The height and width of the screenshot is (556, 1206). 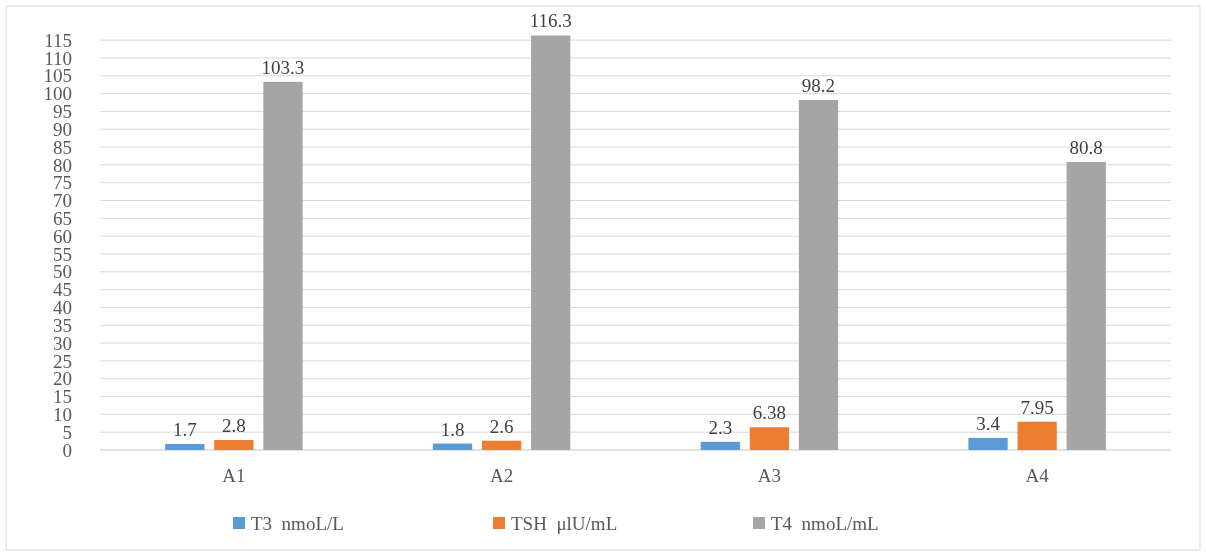 What do you see at coordinates (769, 413) in the screenshot?
I see `data-label: 6.38` at bounding box center [769, 413].